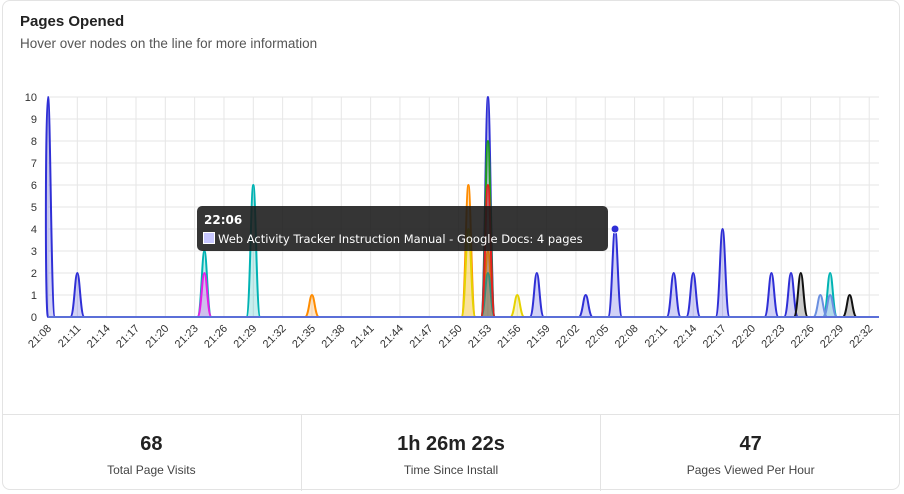 This screenshot has height=494, width=904. Describe the element at coordinates (31, 98) in the screenshot. I see `y-tick-label: 10` at that location.